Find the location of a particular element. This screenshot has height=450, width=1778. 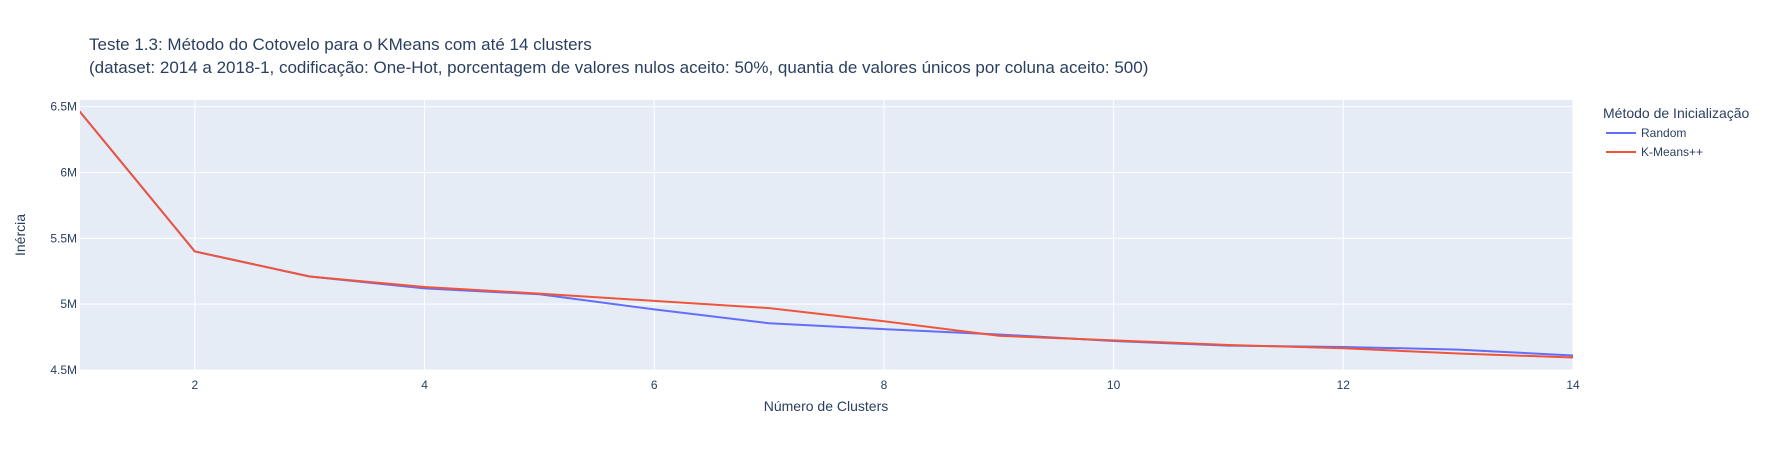

legend-item-random: Random is located at coordinates (1646, 133).